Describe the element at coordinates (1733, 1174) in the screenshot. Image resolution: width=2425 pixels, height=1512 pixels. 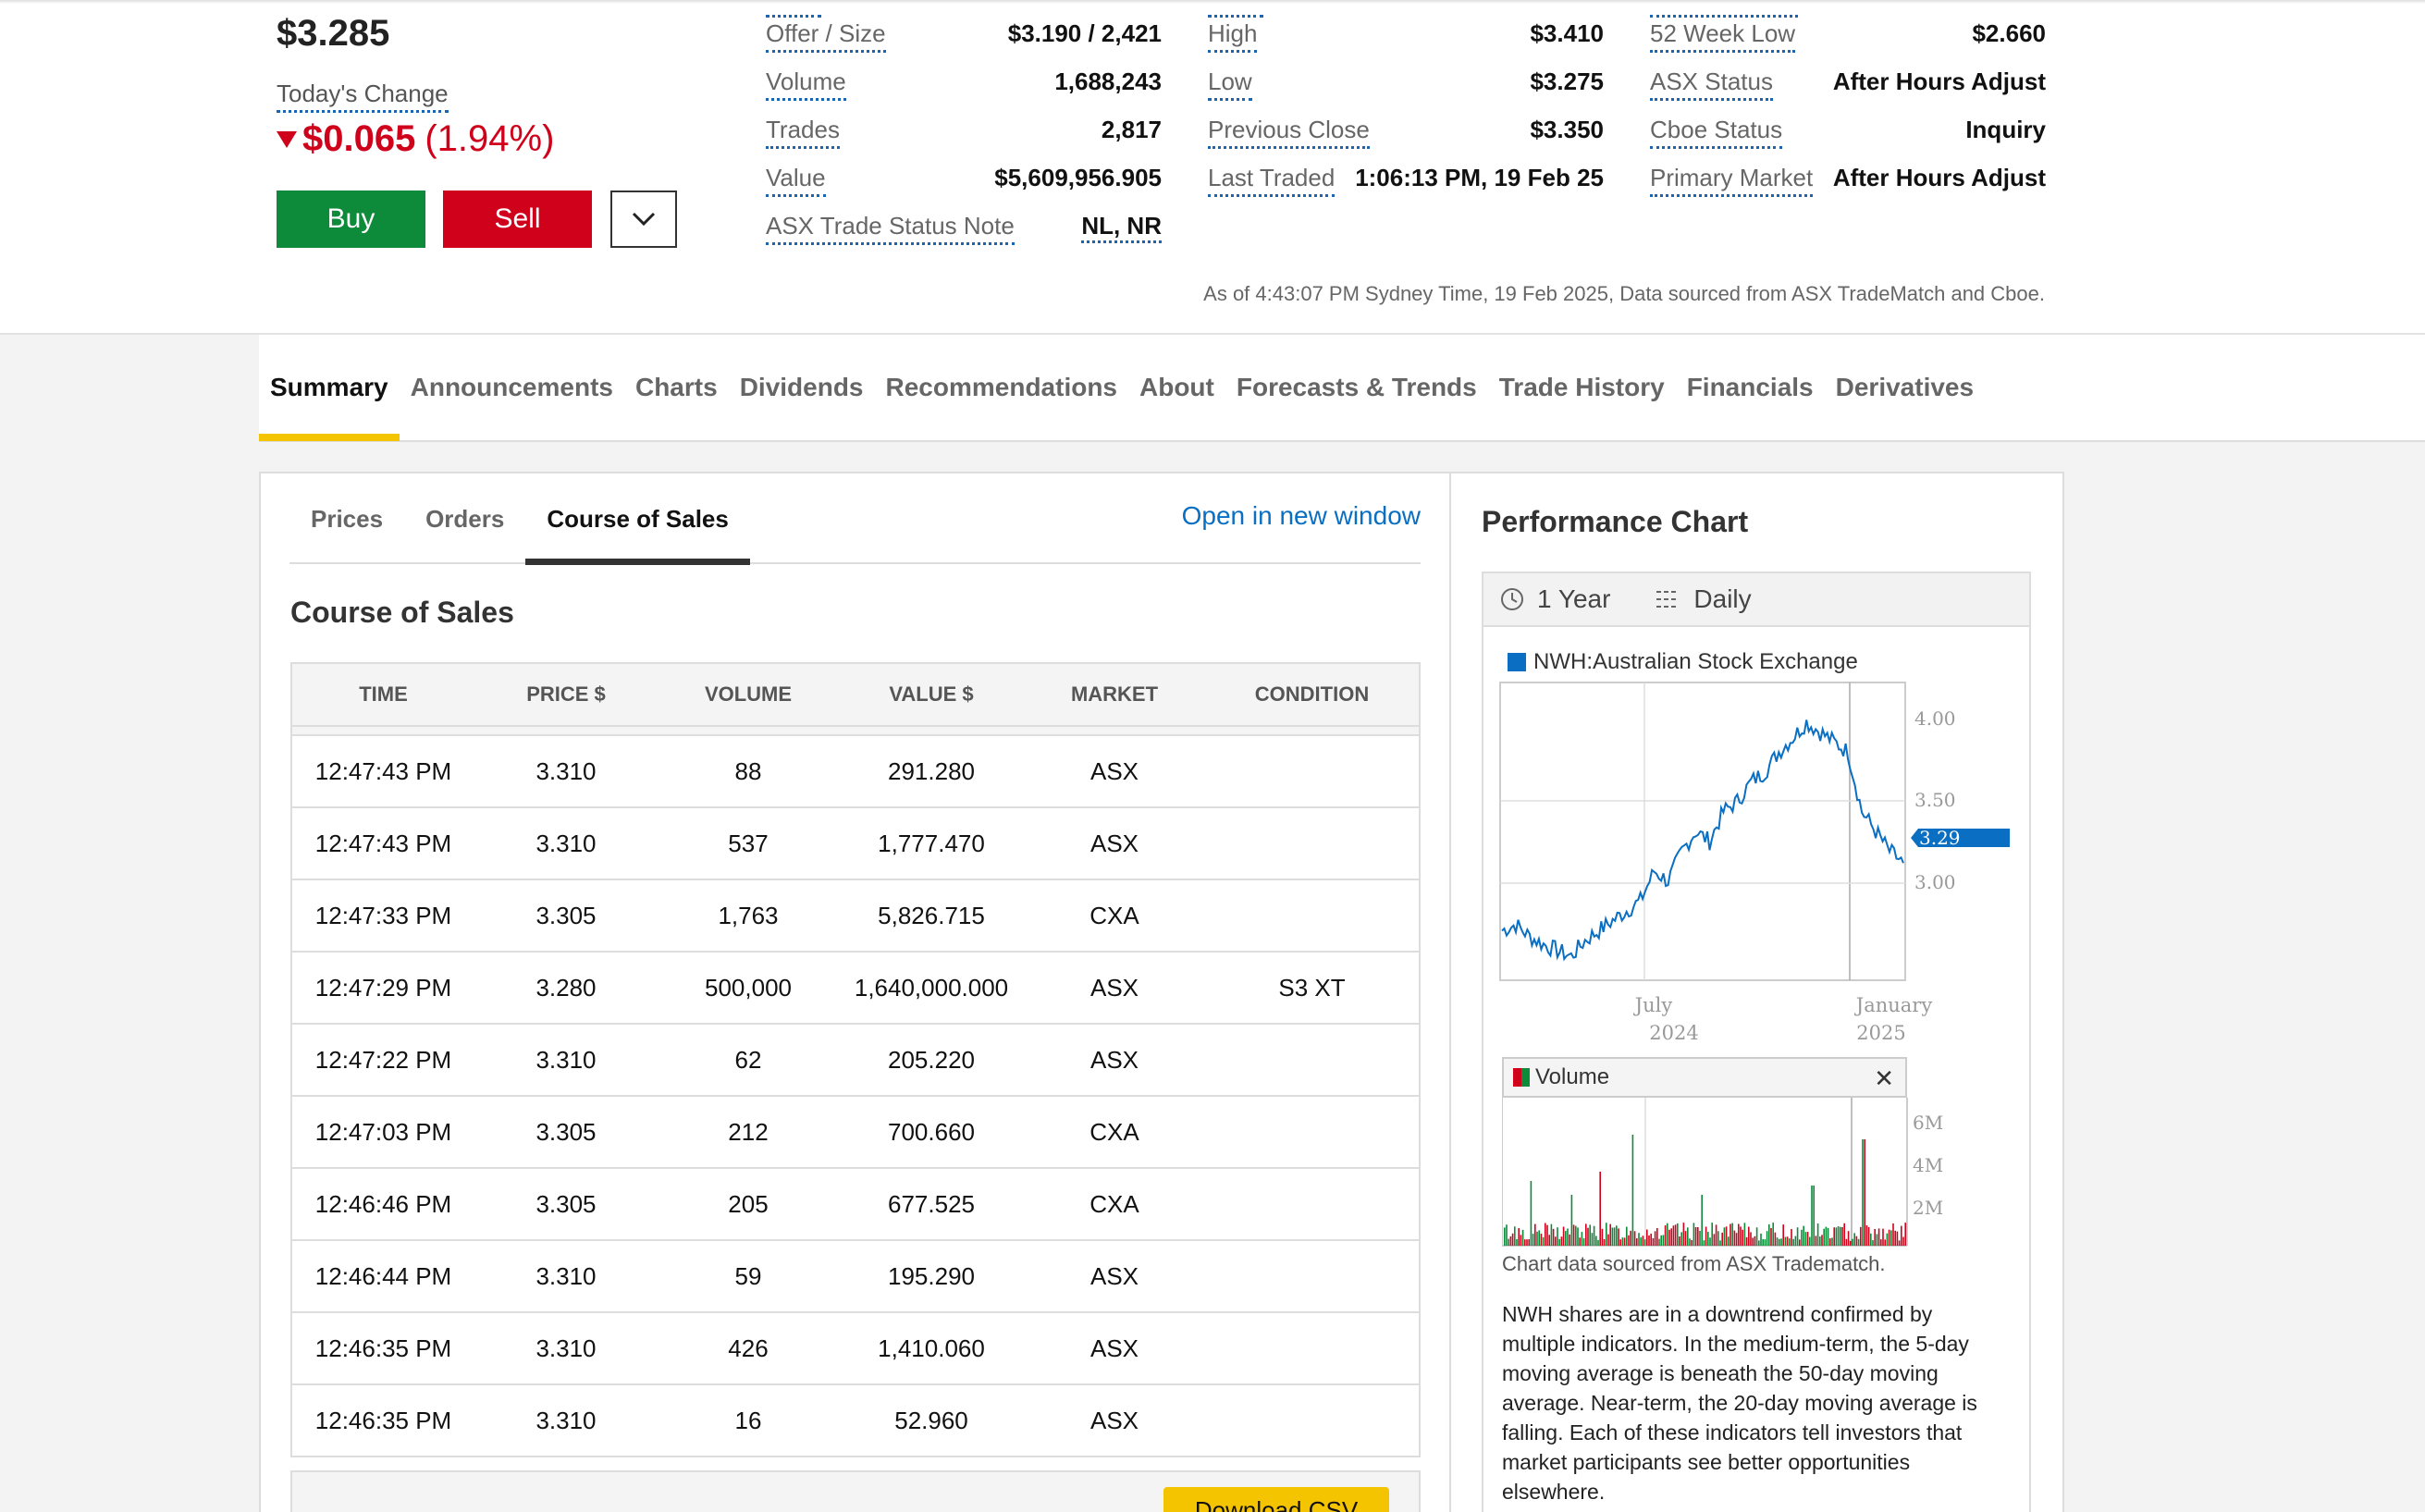
I see `volume-chart: 6M 4M 2M` at that location.